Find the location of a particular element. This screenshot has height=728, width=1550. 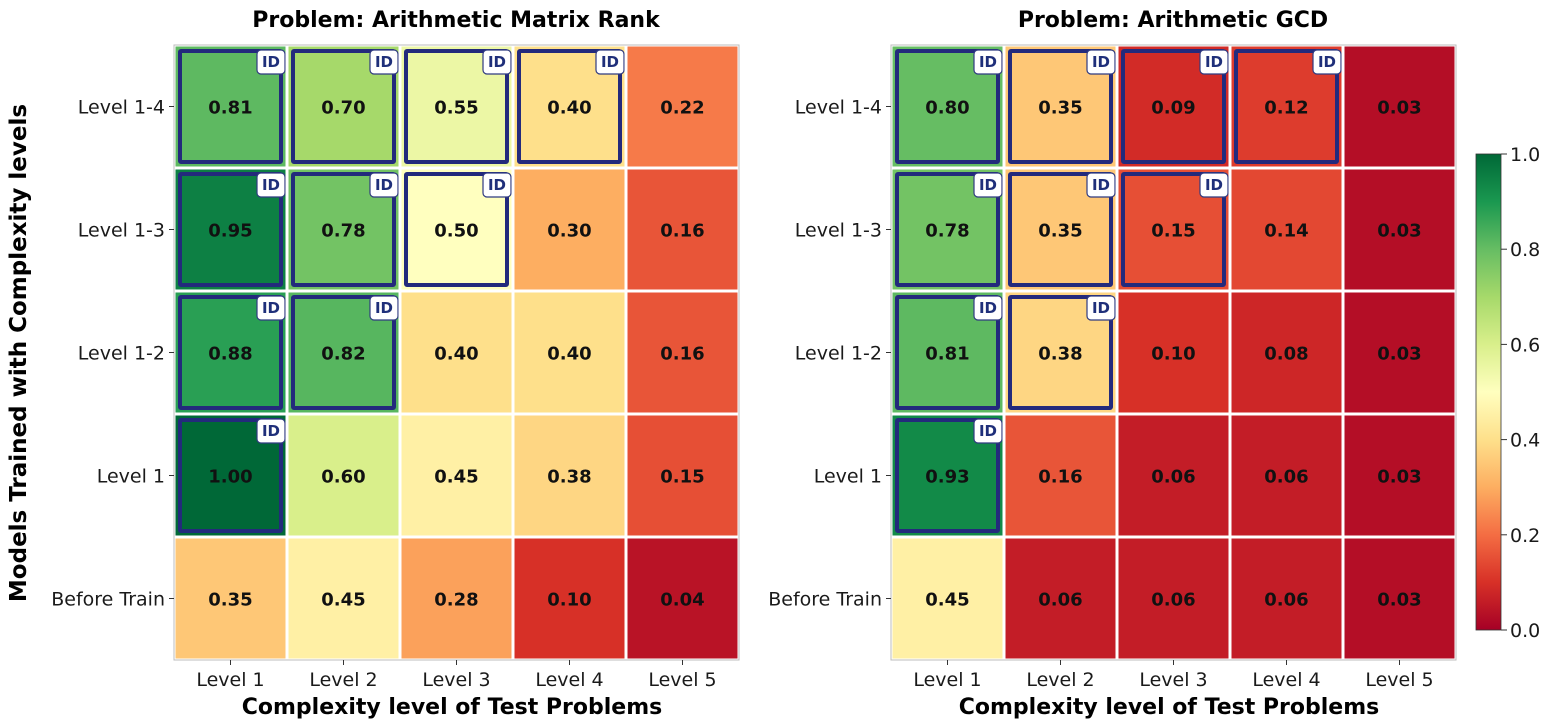

cell-value-label: 0.04 is located at coordinates (682, 600).